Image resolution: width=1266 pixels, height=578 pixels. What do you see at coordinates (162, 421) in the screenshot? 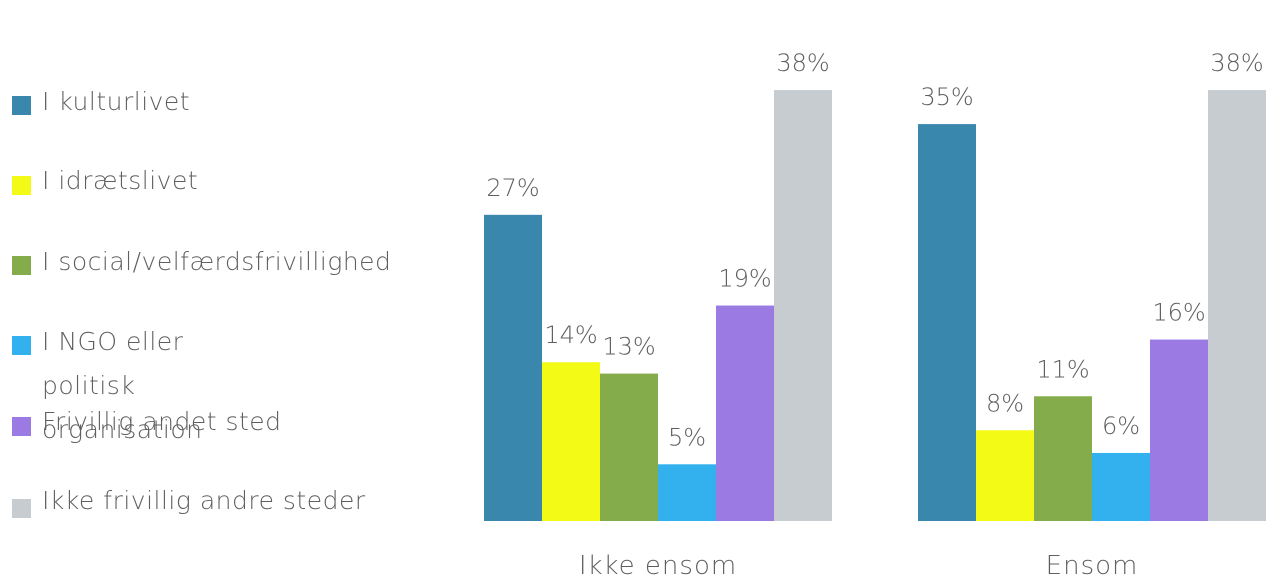
I see `legend-label: Frivillig andet sted` at bounding box center [162, 421].